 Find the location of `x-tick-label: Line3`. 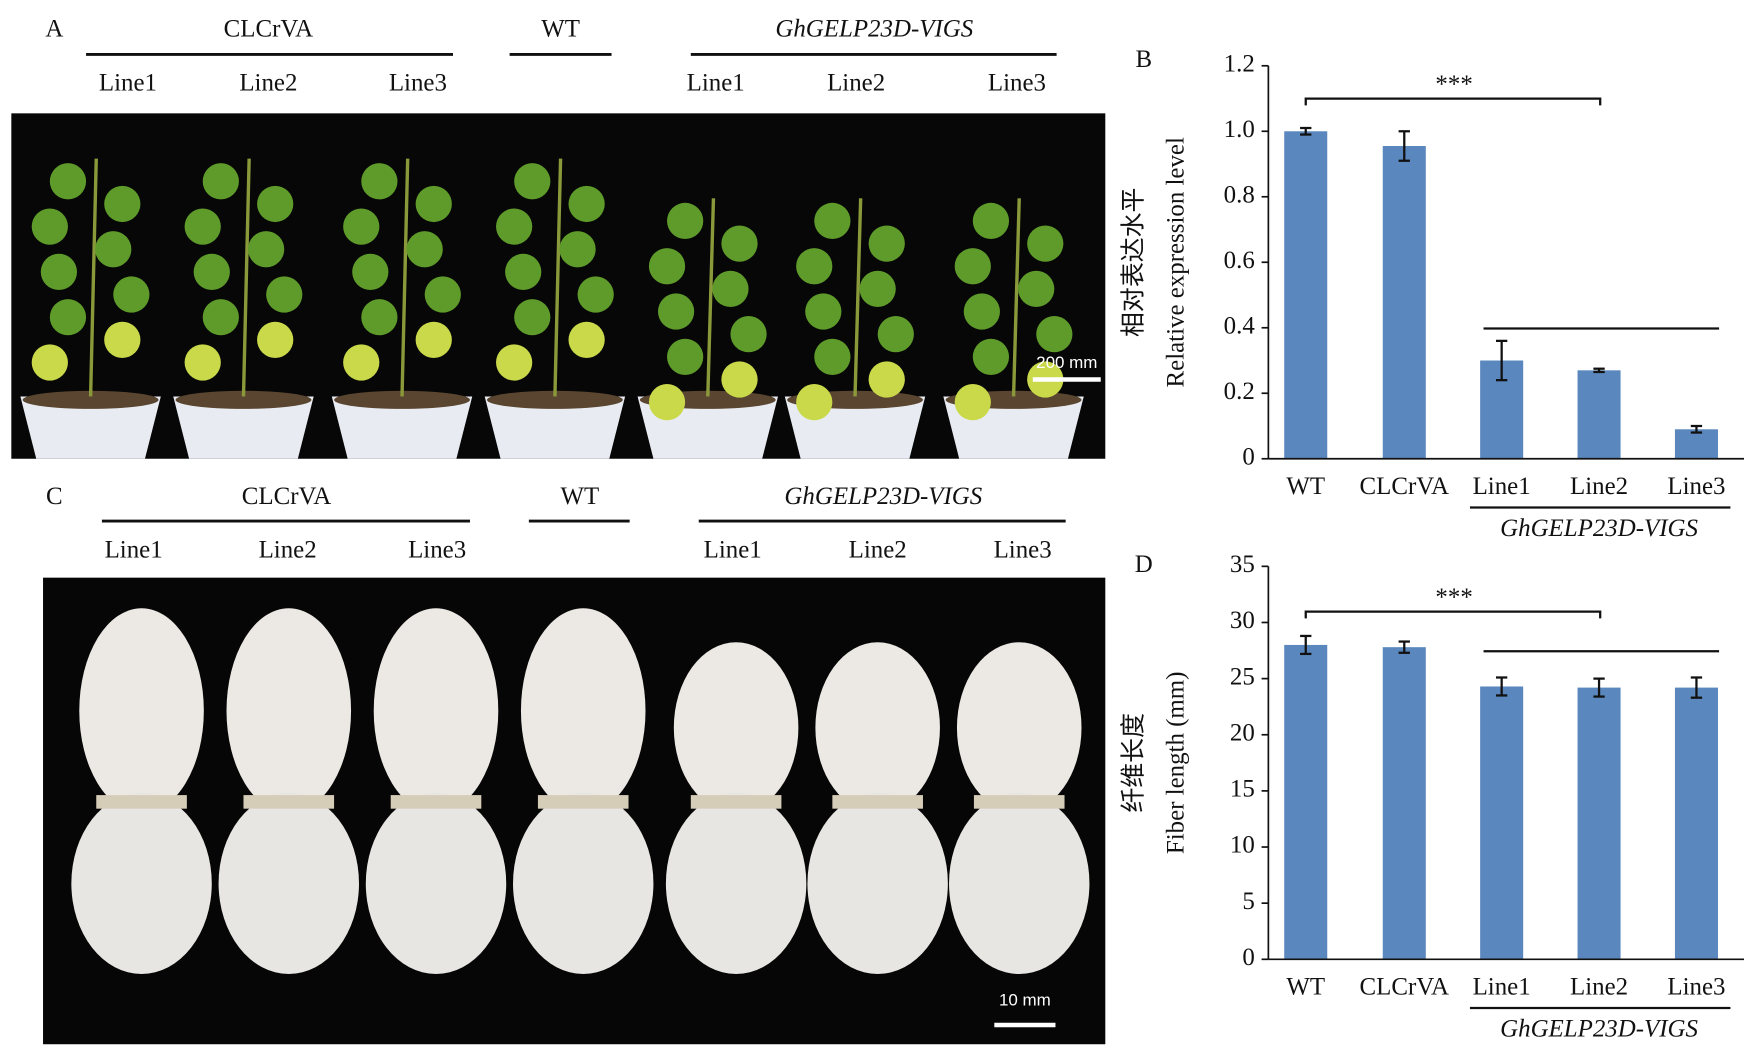

x-tick-label: Line3 is located at coordinates (1696, 486).